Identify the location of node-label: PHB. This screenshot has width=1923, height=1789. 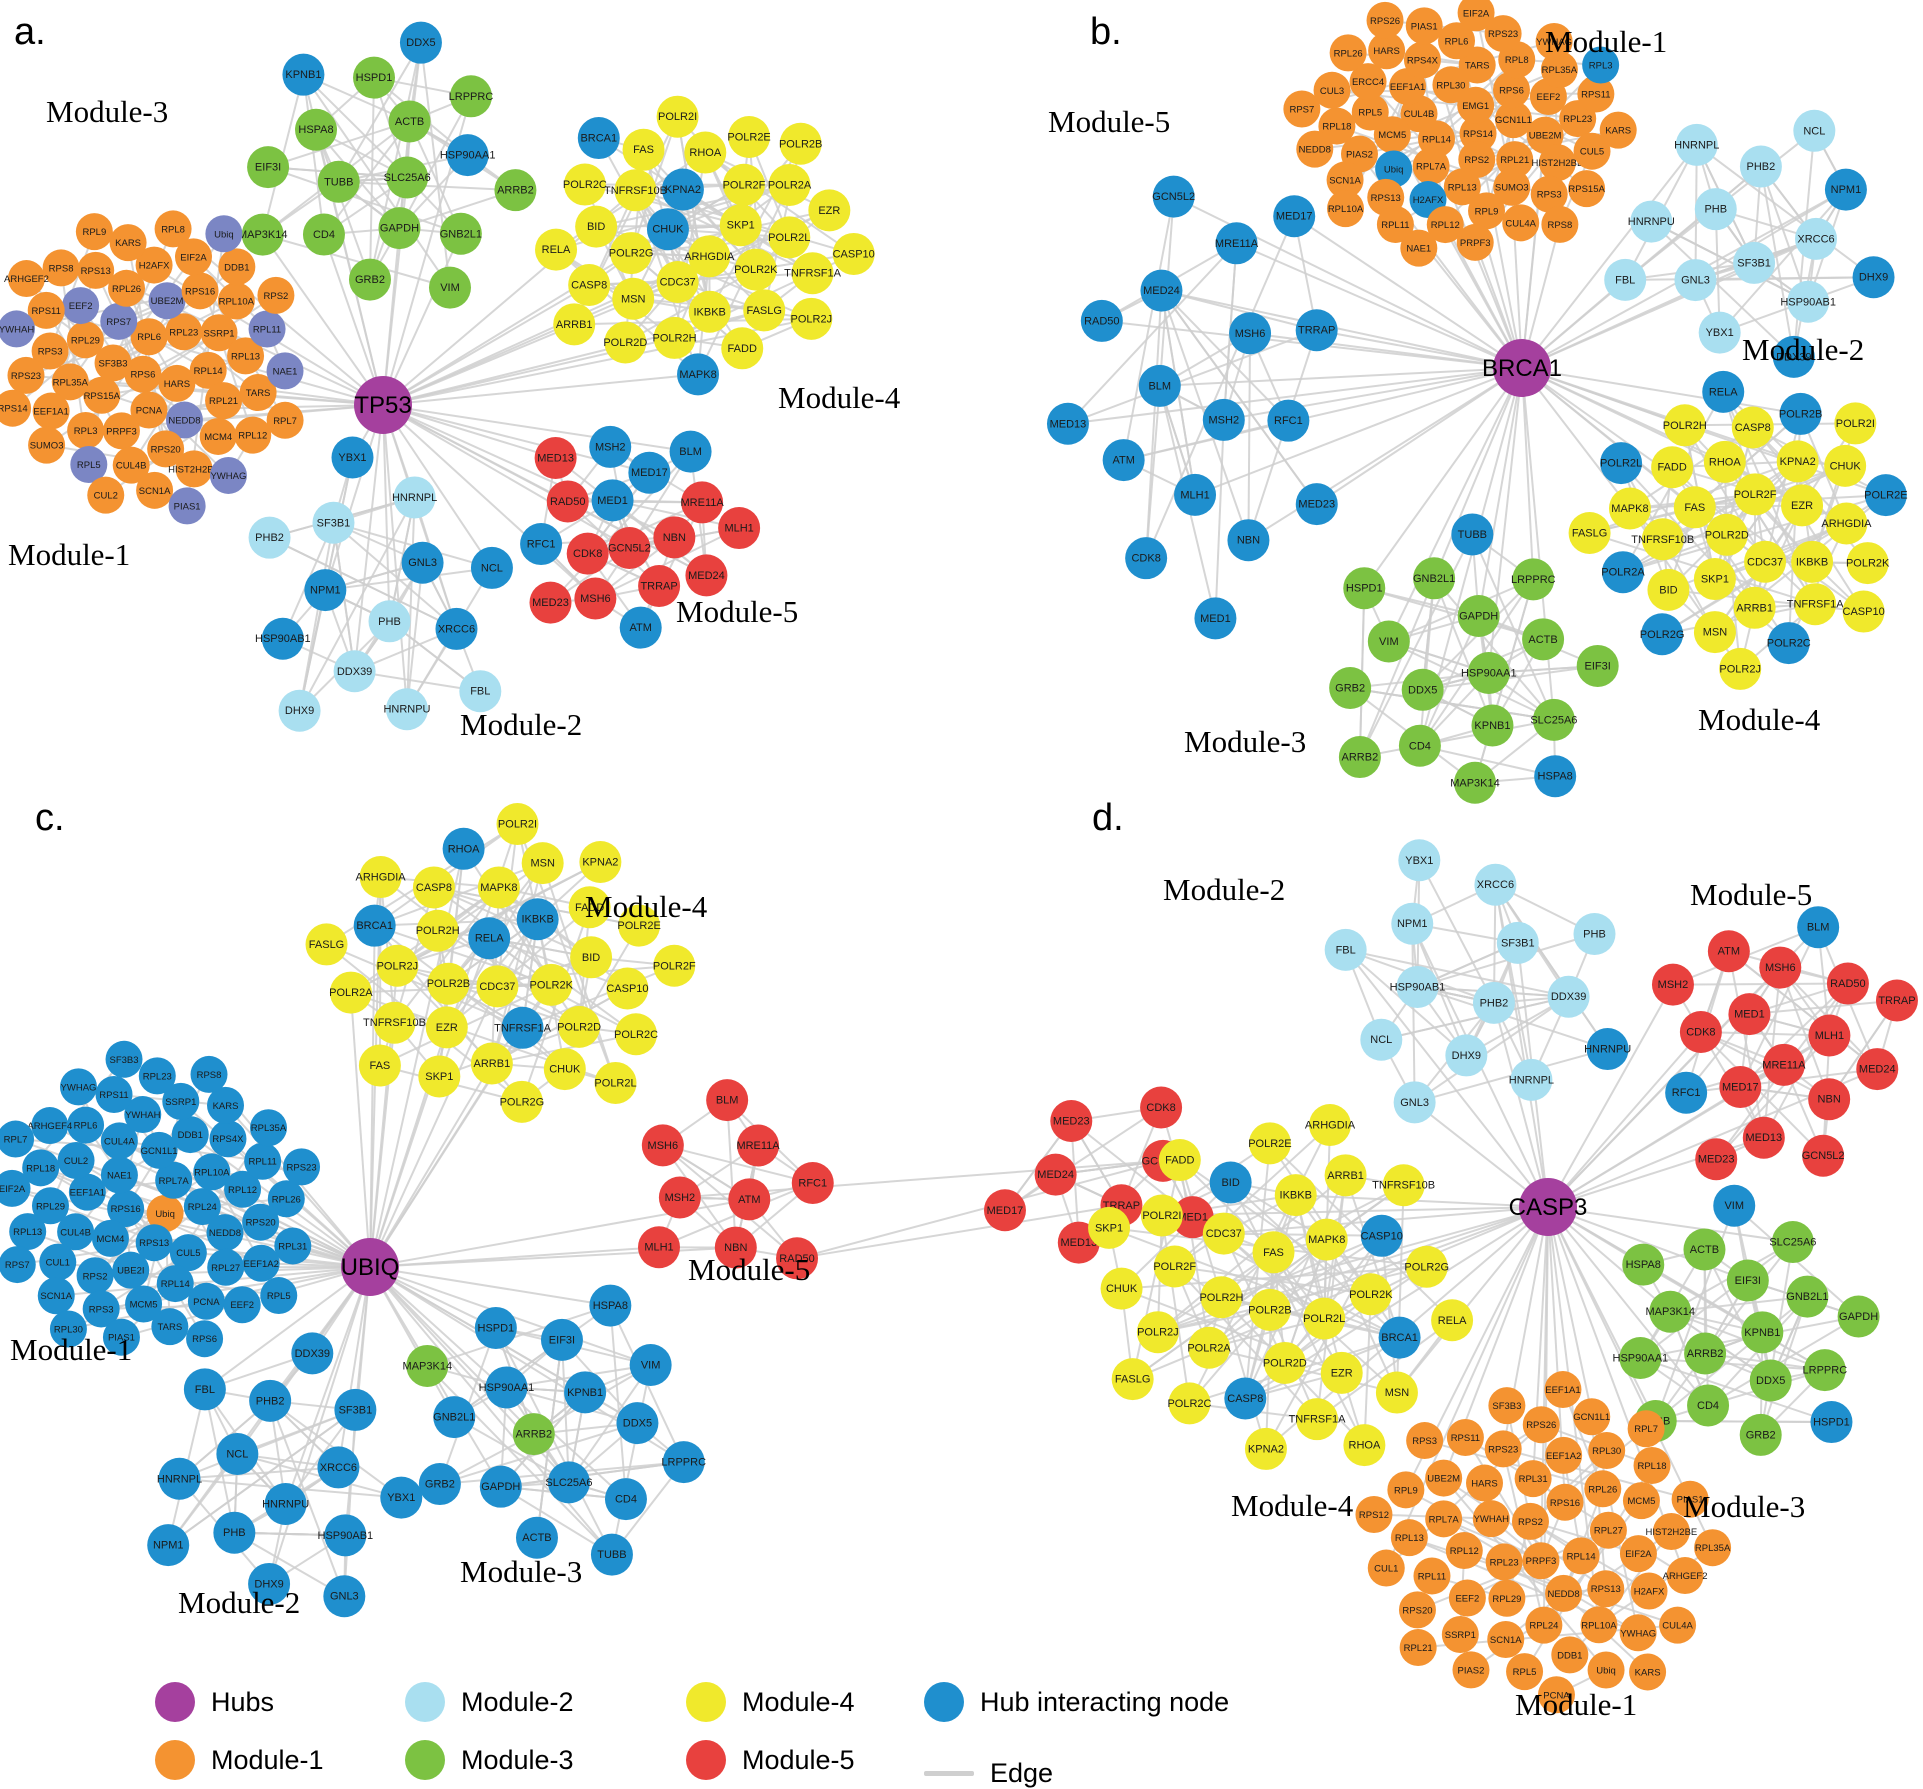
(234, 1533).